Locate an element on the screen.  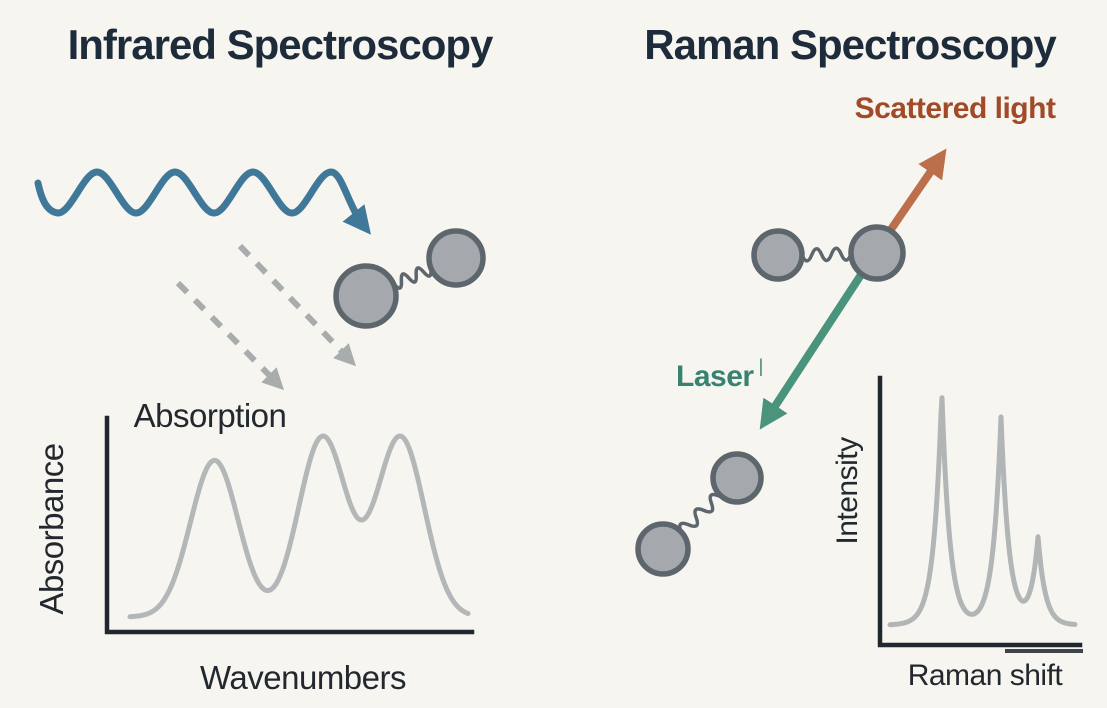
ir-photon-wave-arrow is located at coordinates (202, 201).